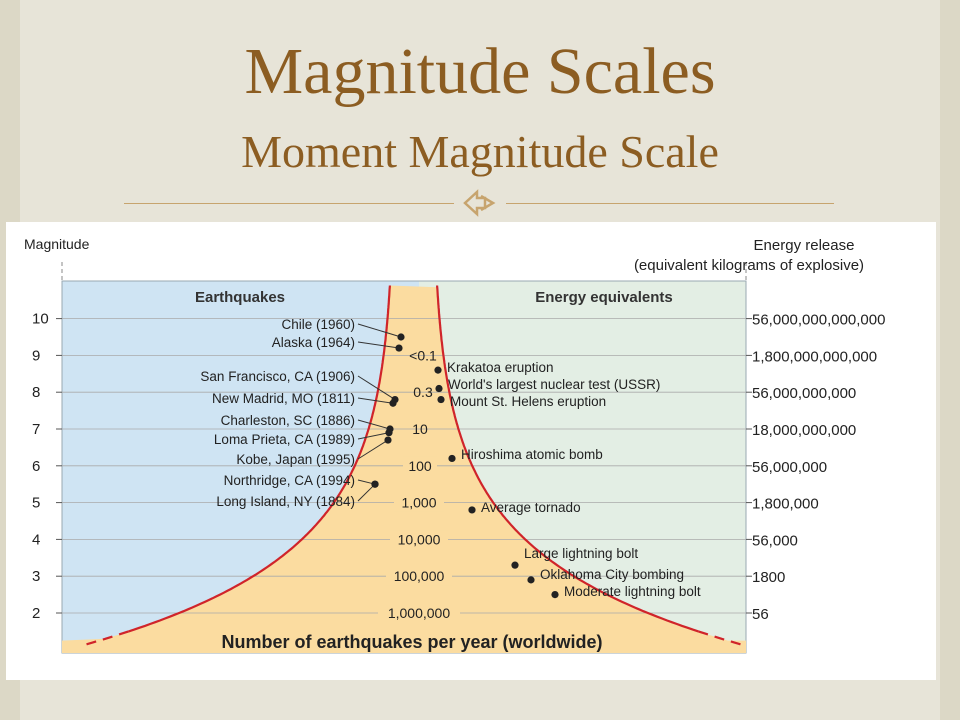  Describe the element at coordinates (420, 429) in the screenshot. I see `frequency-label: 10` at that location.